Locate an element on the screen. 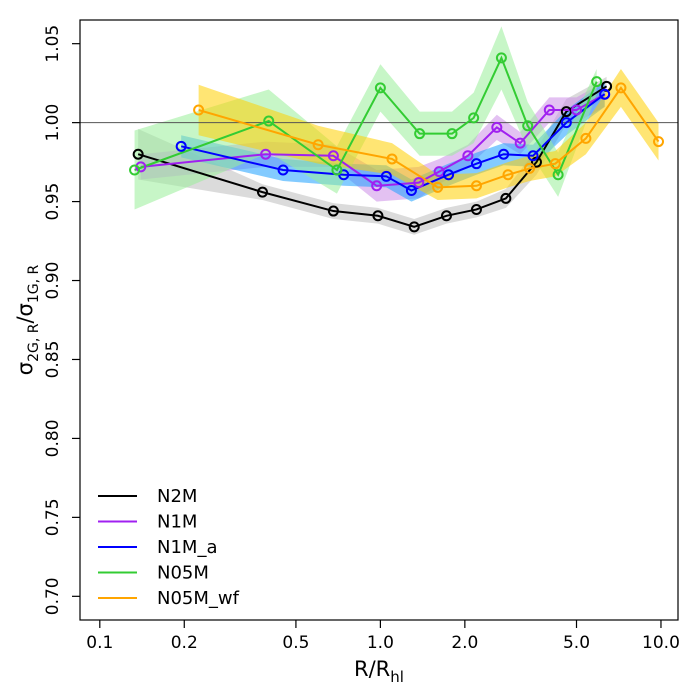 The image size is (700, 700). x-tick-label: 1.0 is located at coordinates (380, 643).